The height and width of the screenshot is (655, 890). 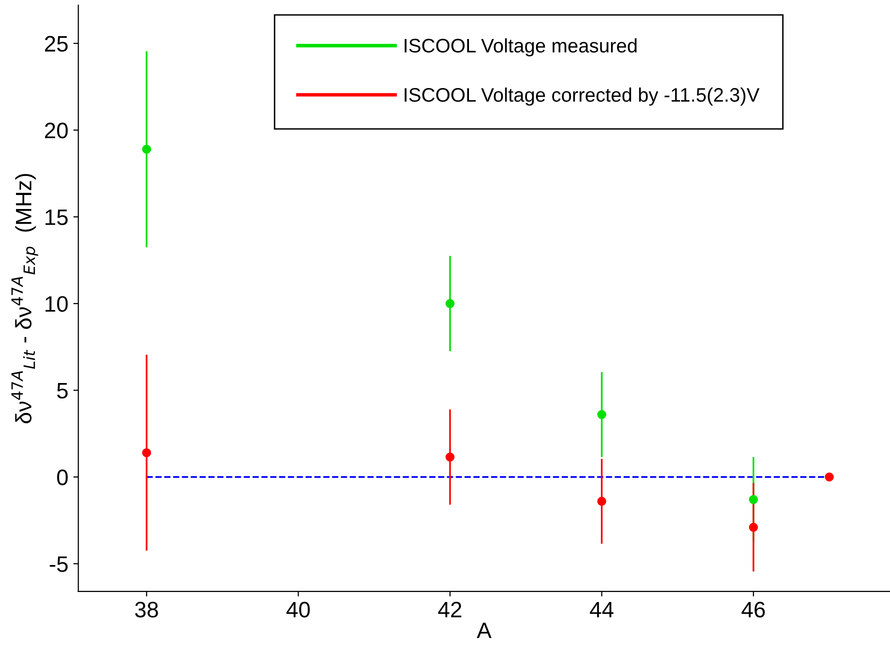 What do you see at coordinates (298, 610) in the screenshot?
I see `x-tick-label: 40` at bounding box center [298, 610].